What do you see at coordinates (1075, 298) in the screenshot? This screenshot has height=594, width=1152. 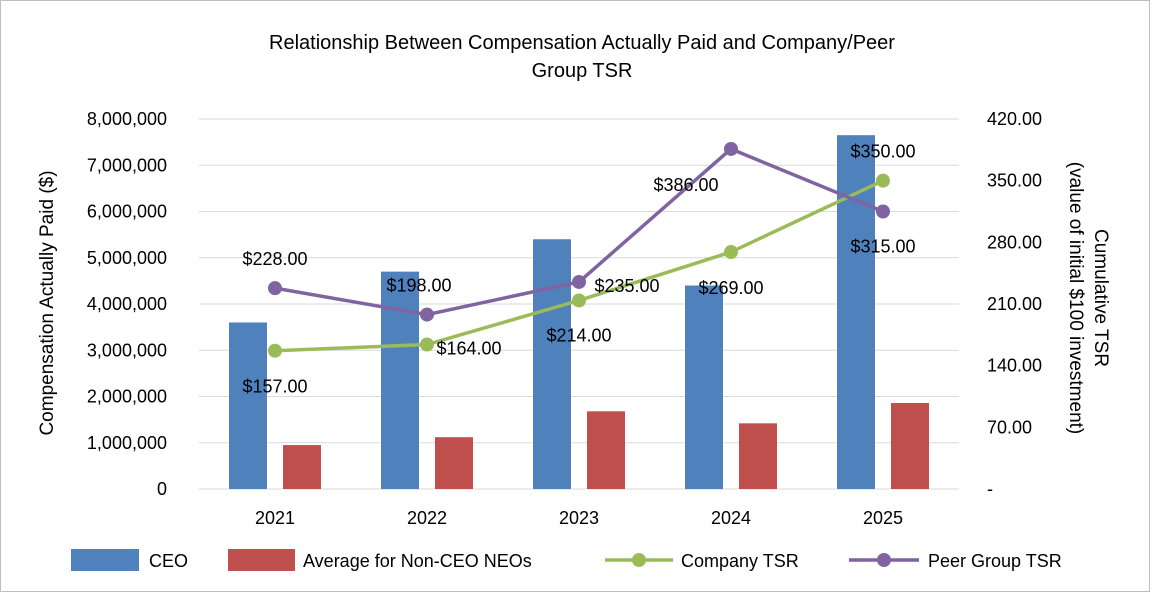 I see `y2-axis-title-line2: (value of initial $100 investment)` at bounding box center [1075, 298].